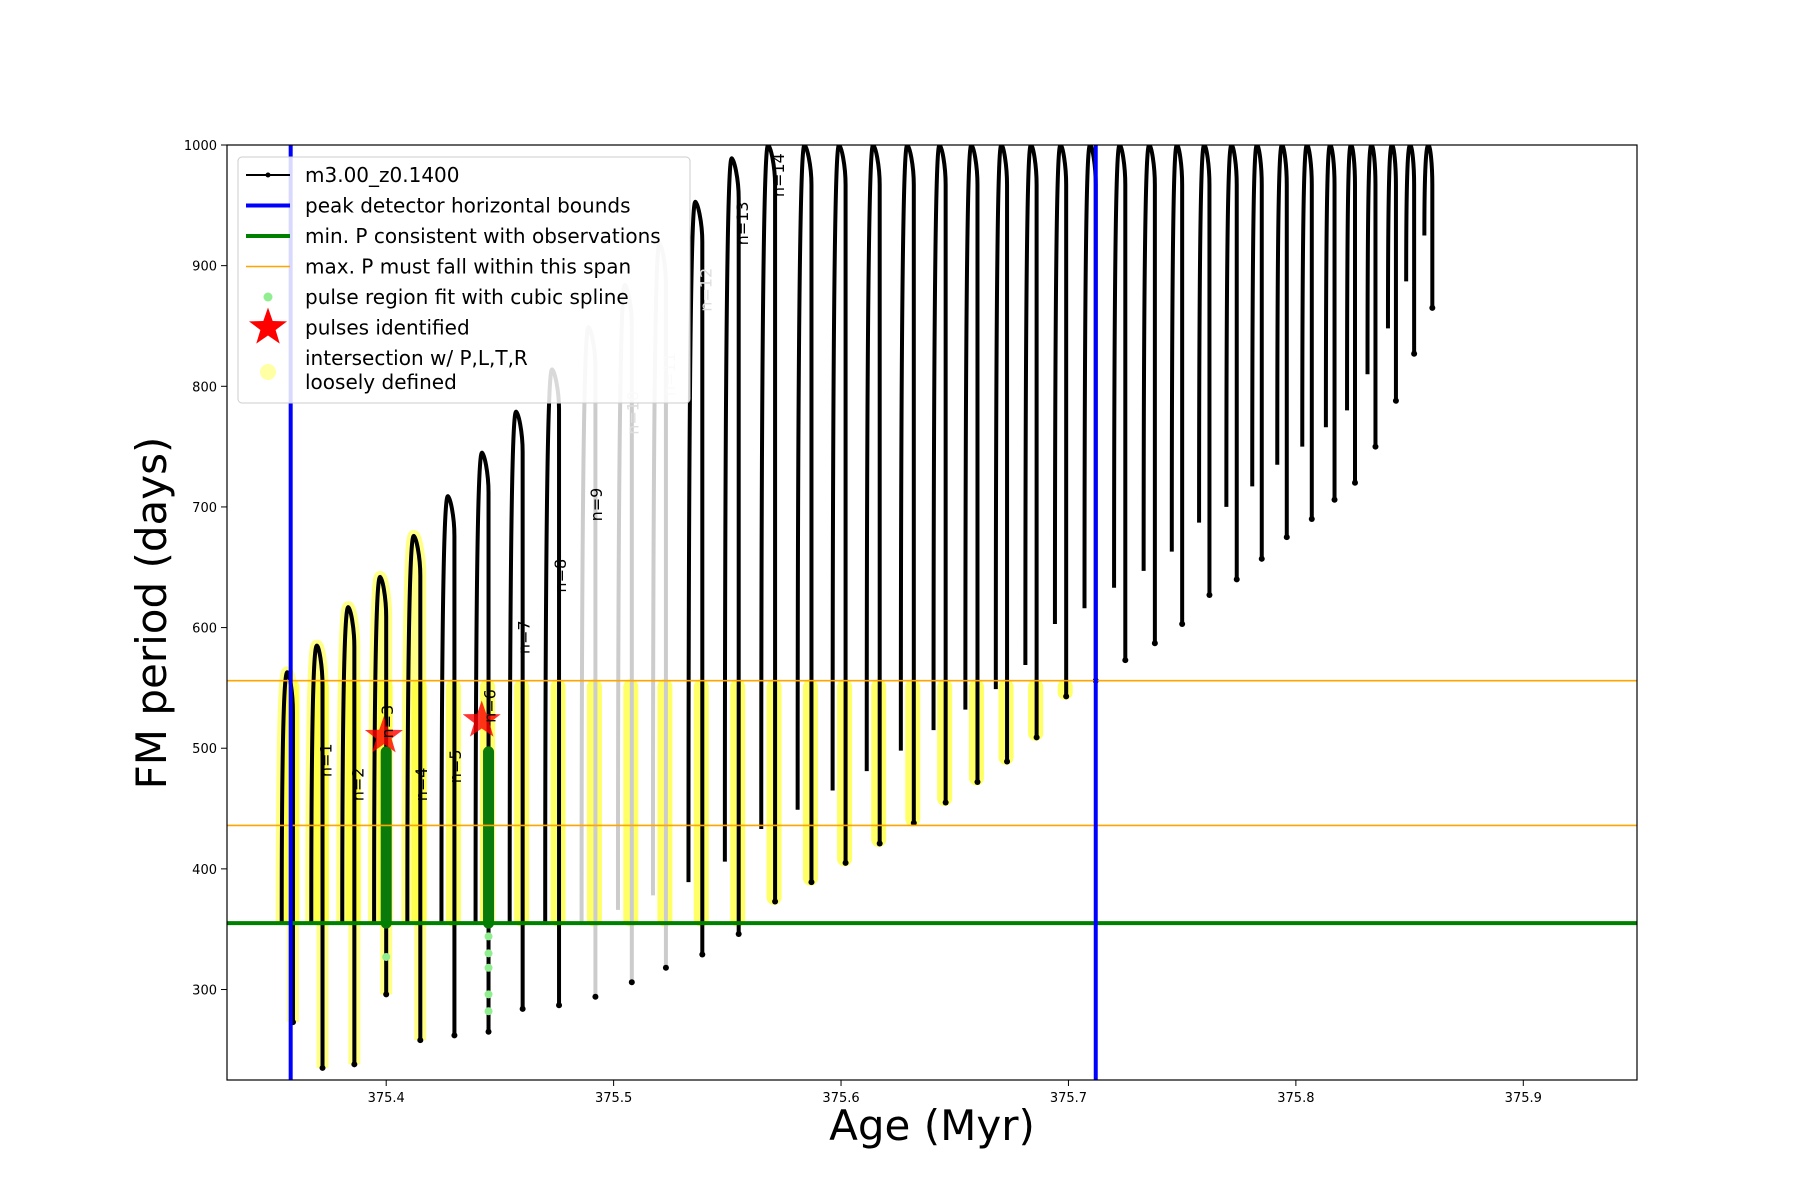  Describe the element at coordinates (1068, 1098) in the screenshot. I see `x-tick-label-4: 375.7` at that location.